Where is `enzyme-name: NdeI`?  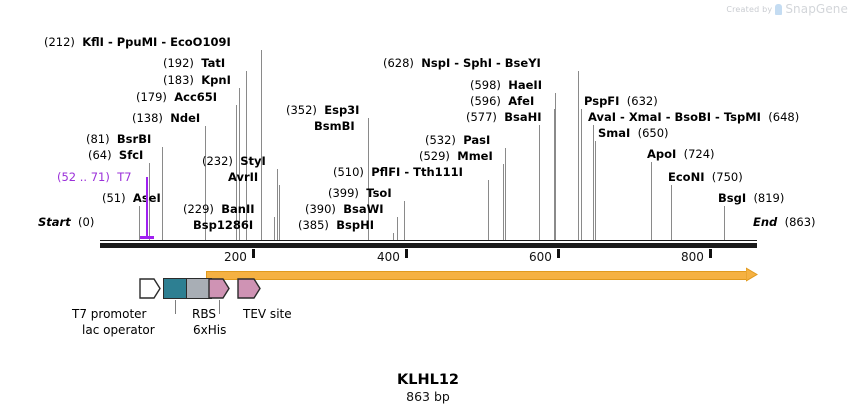 enzyme-name: NdeI is located at coordinates (185, 118).